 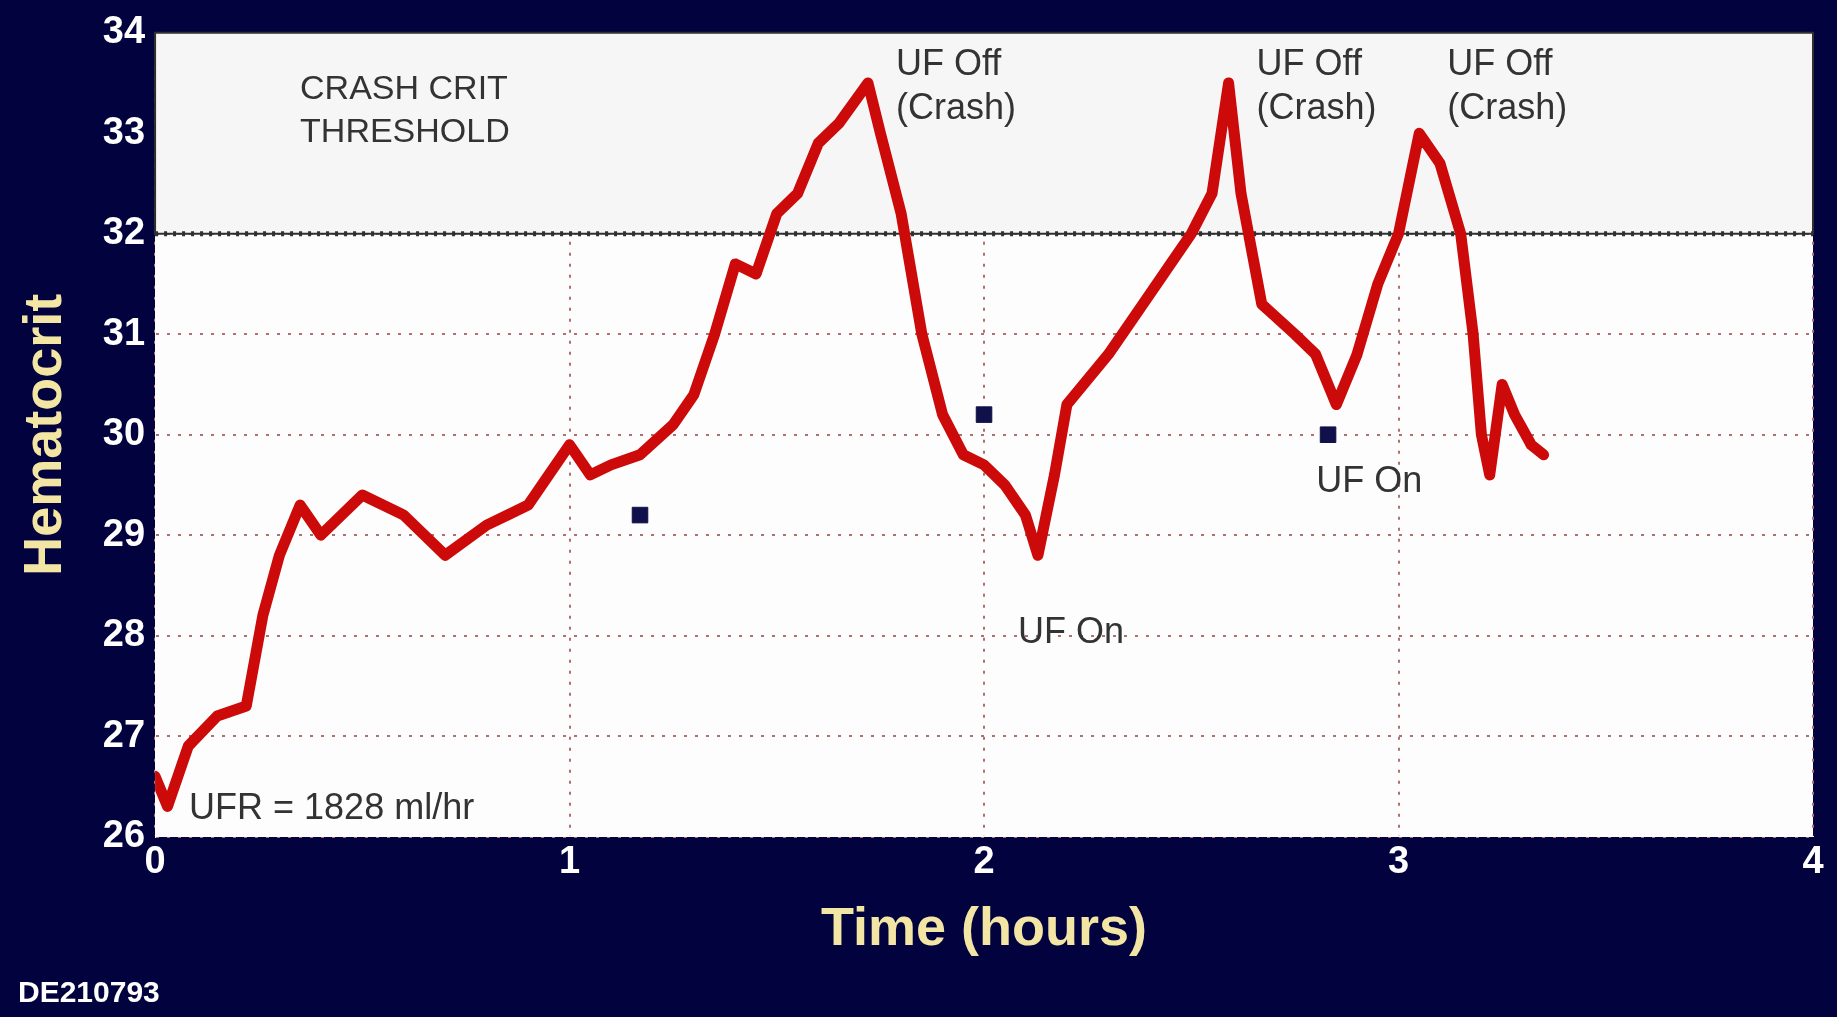 What do you see at coordinates (124, 733) in the screenshot?
I see `y-tick-label: 27` at bounding box center [124, 733].